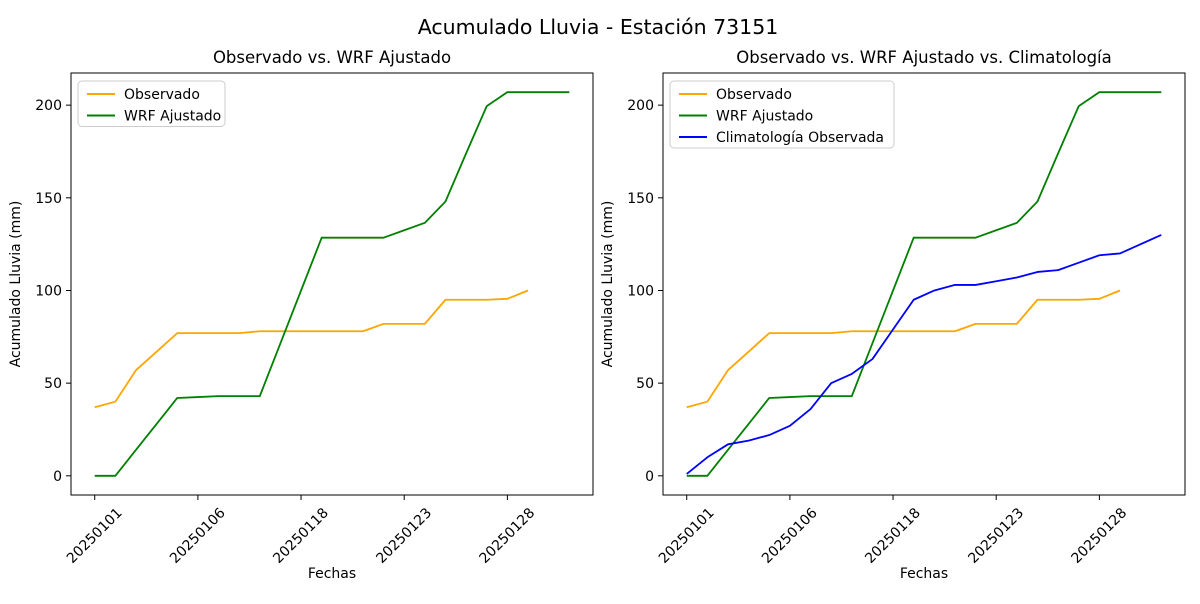  What do you see at coordinates (800, 138) in the screenshot?
I see `legend-label: Climatología Observada` at bounding box center [800, 138].